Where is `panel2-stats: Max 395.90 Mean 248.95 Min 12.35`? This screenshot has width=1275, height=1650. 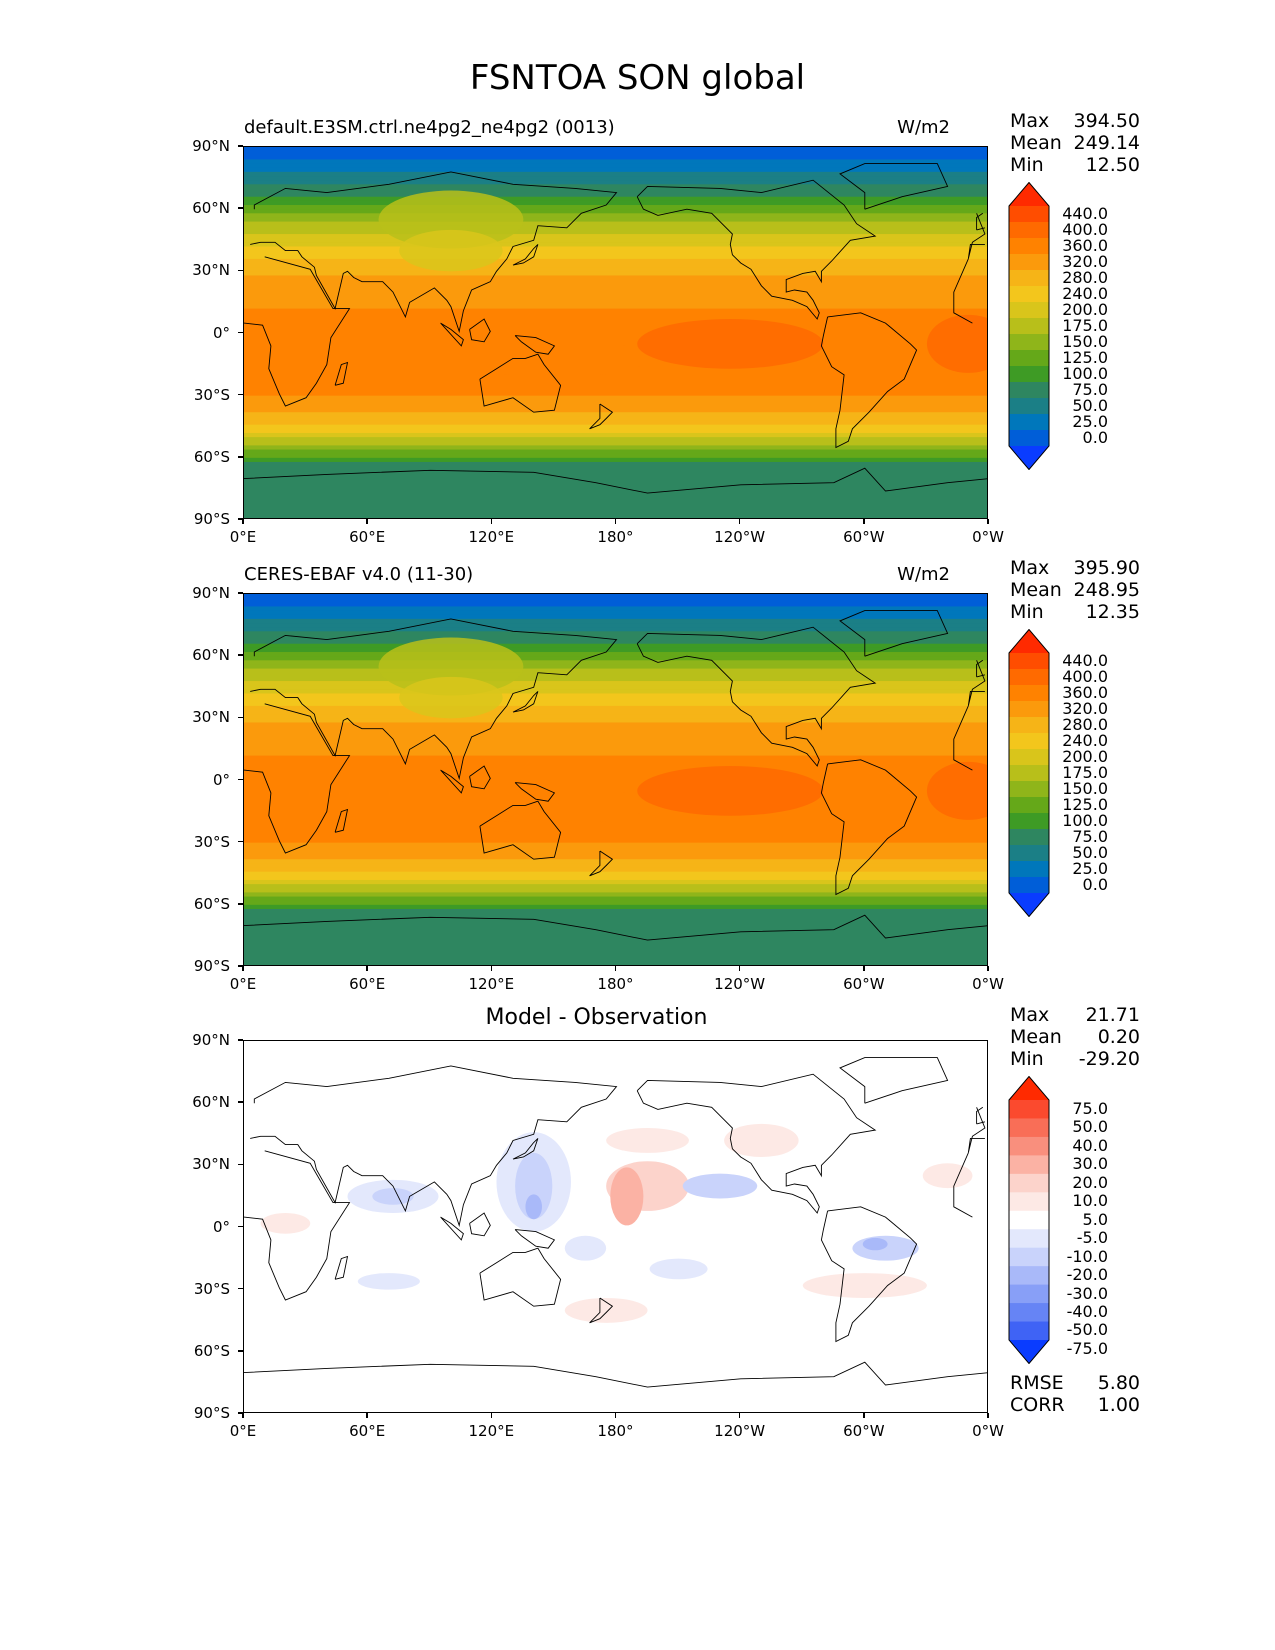 panel2-stats: Max 395.90 Mean 248.95 Min 12.35 is located at coordinates (1075, 590).